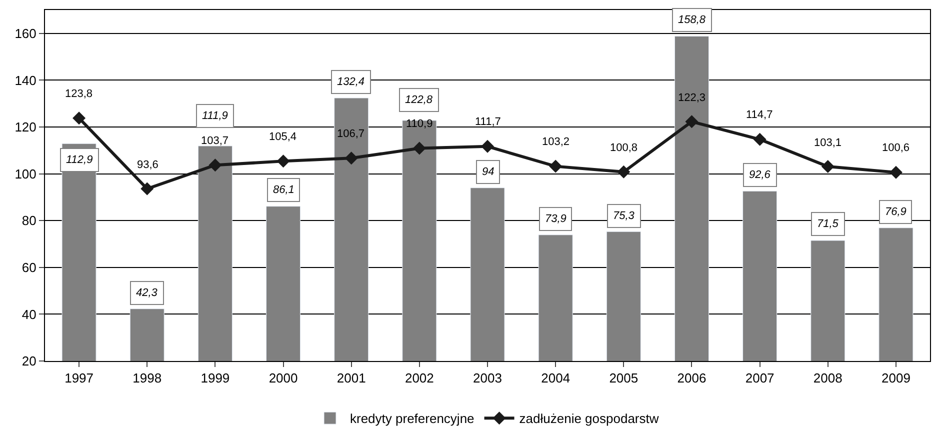  I want to click on x-tick-label: 2006, so click(691, 378).